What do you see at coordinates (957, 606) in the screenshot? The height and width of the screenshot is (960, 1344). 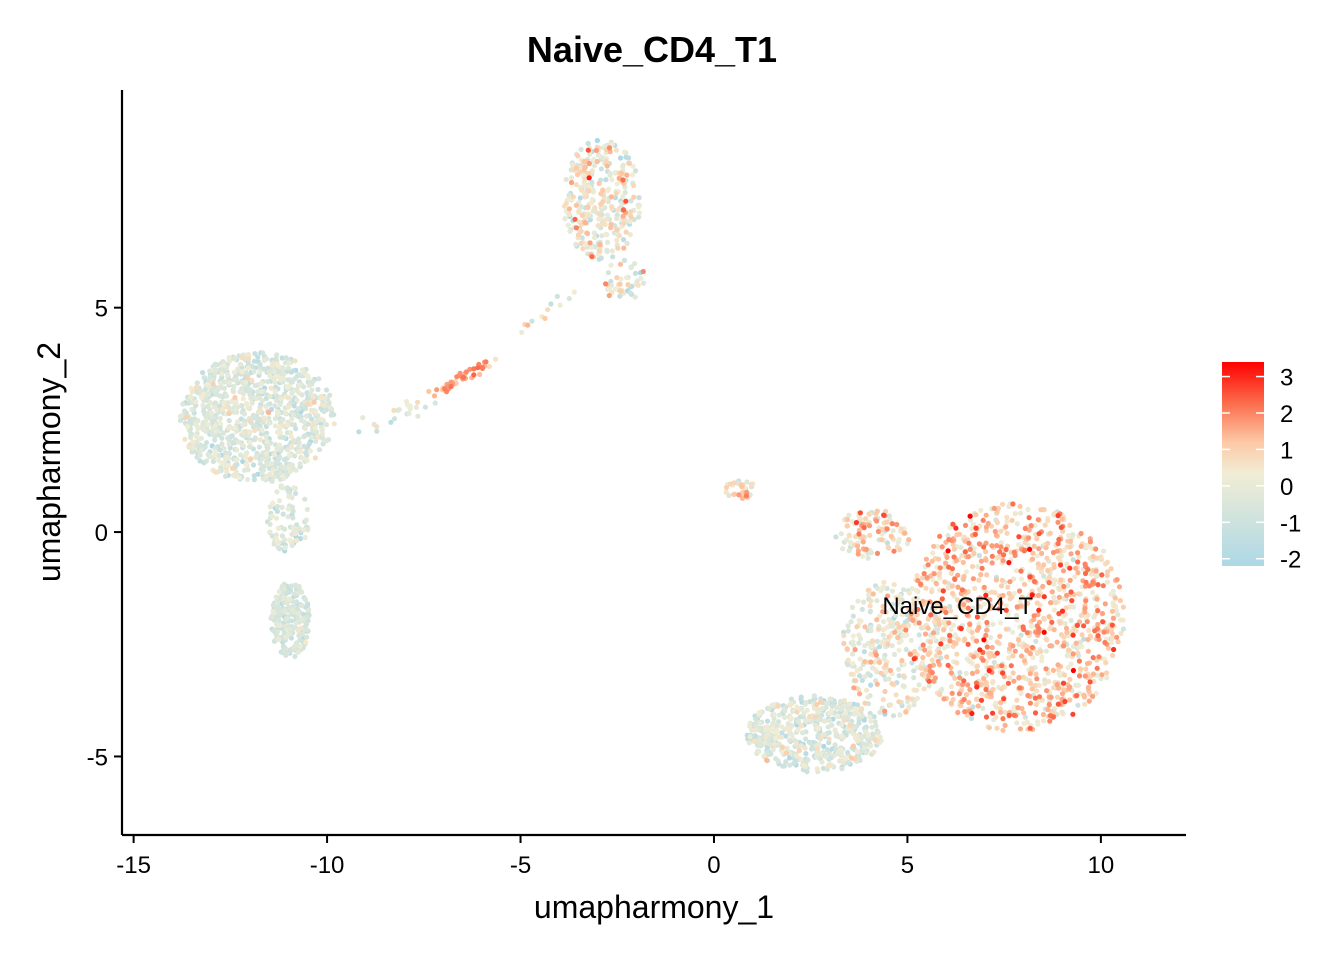 I see `cluster-label: Naive_CD4_T` at bounding box center [957, 606].